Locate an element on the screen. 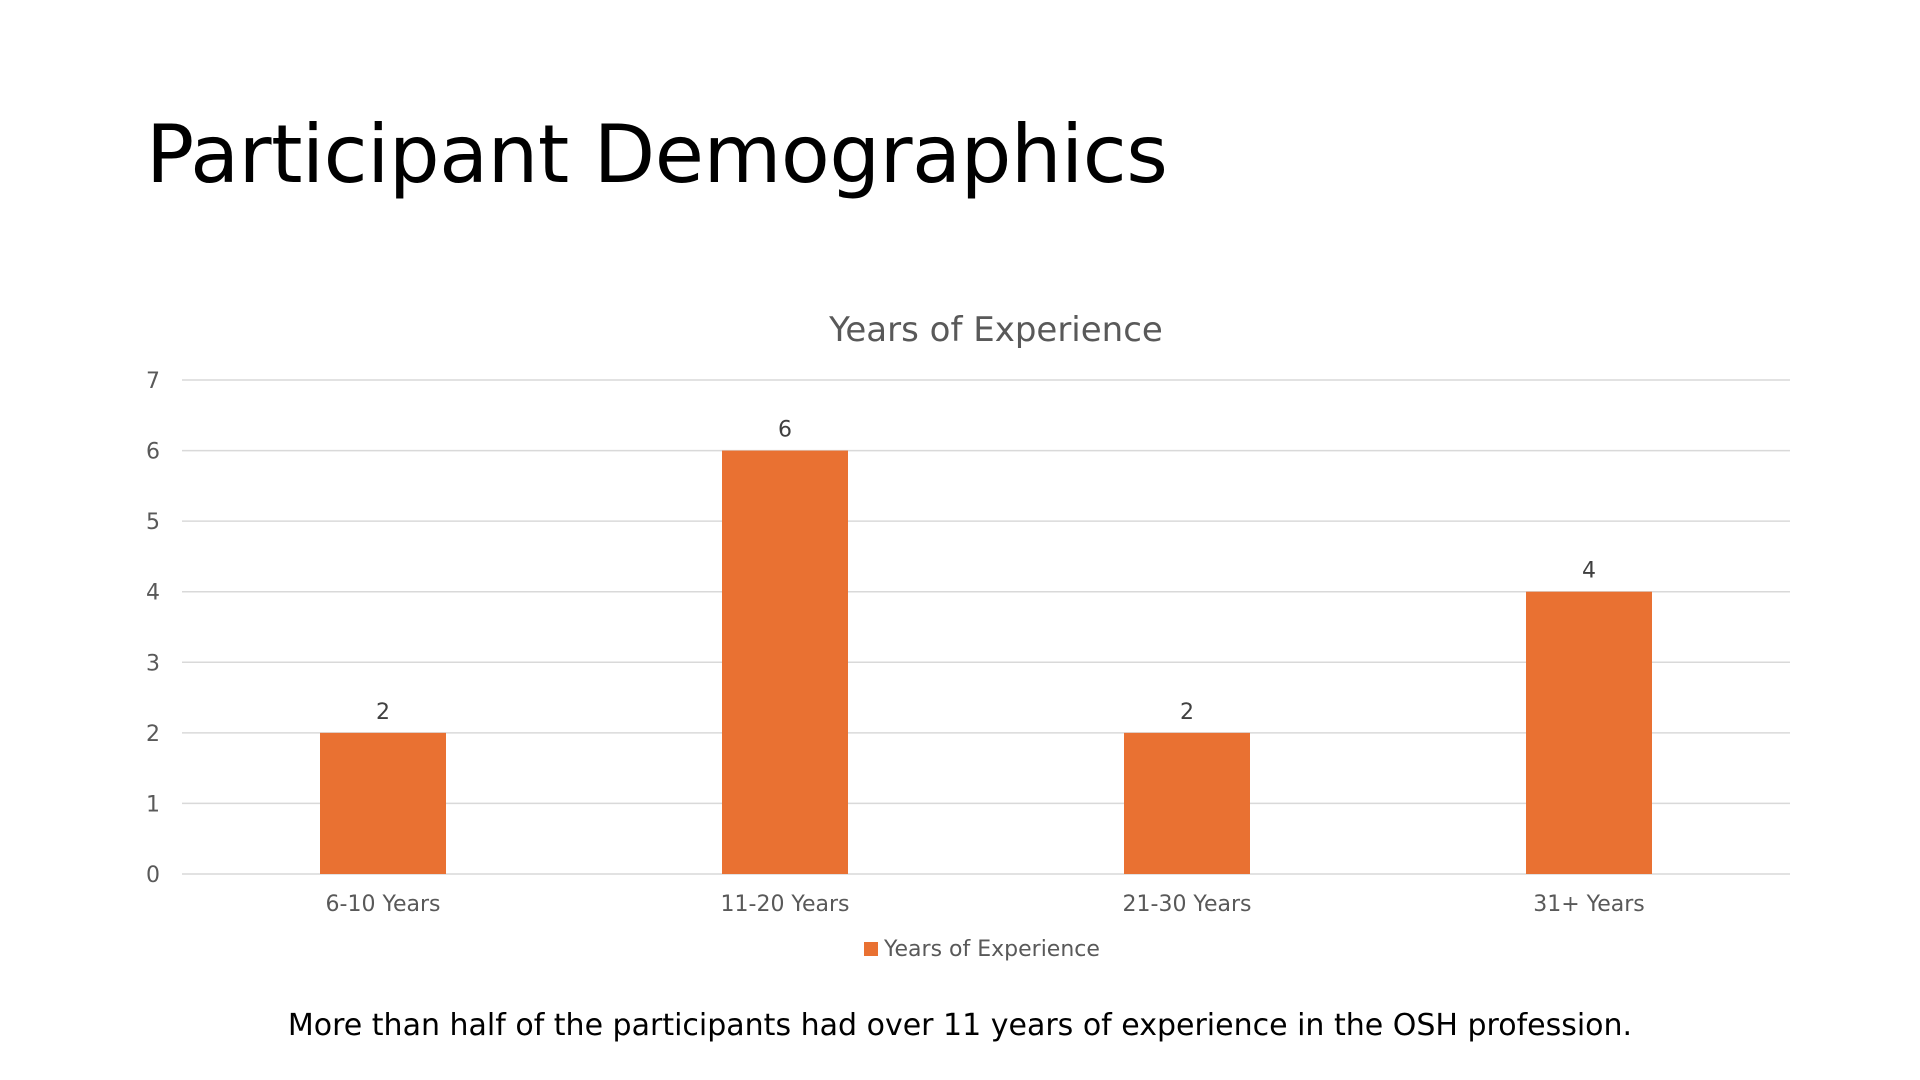 The width and height of the screenshot is (1920, 1080). y-tick-label: 5 is located at coordinates (153, 522).